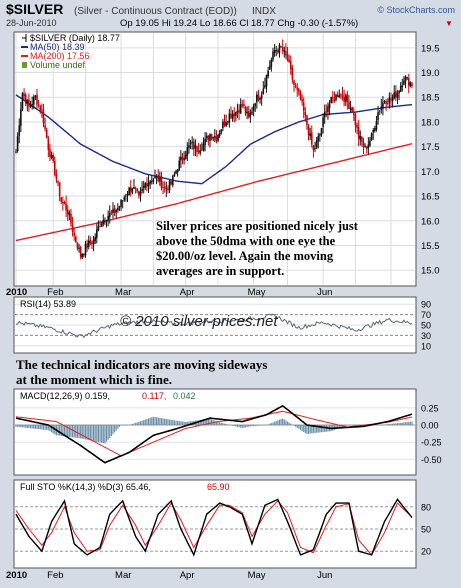 This screenshot has height=588, width=461. I want to click on legend-volume: Volume undef, so click(58, 65).